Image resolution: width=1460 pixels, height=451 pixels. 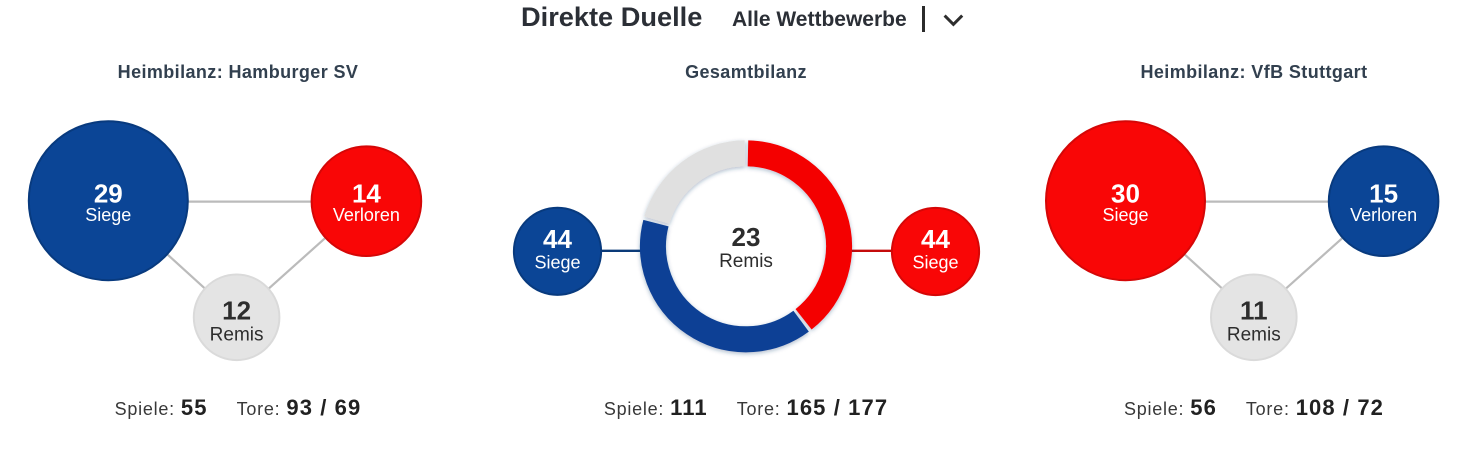 What do you see at coordinates (366, 194) in the screenshot?
I see `svg-text: 14` at bounding box center [366, 194].